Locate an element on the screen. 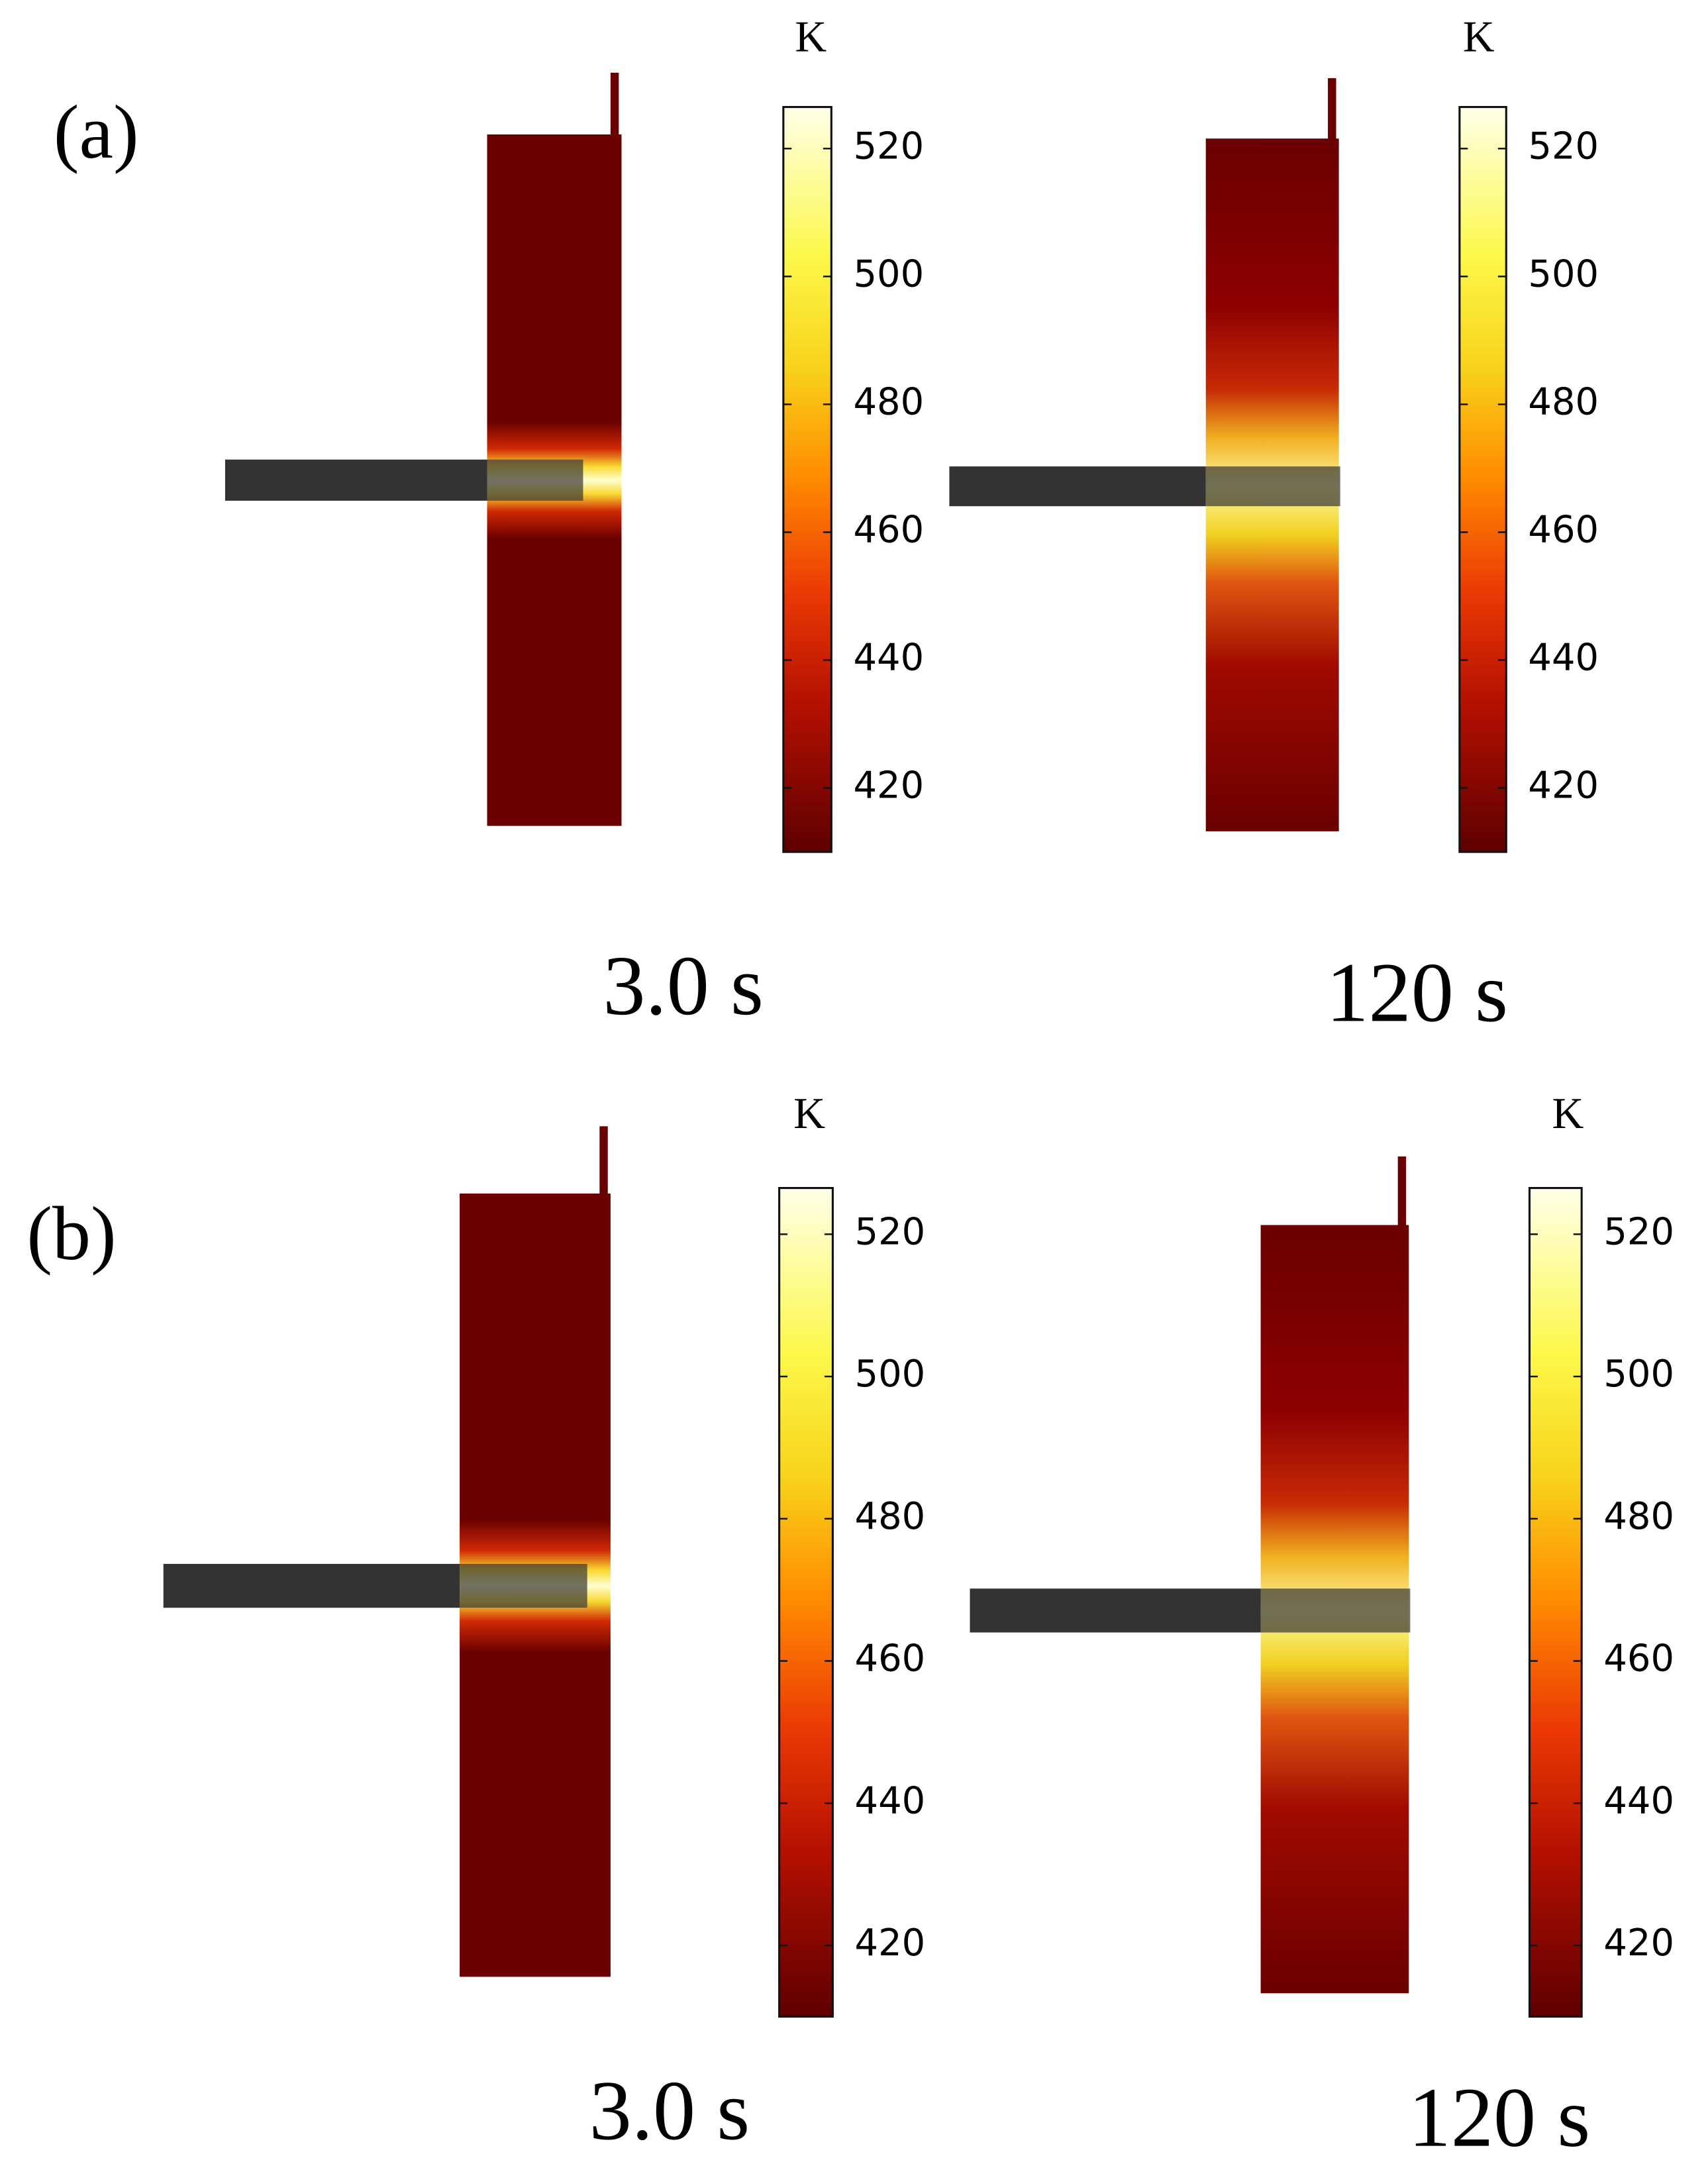  panel-label: (b) is located at coordinates (71, 1234).